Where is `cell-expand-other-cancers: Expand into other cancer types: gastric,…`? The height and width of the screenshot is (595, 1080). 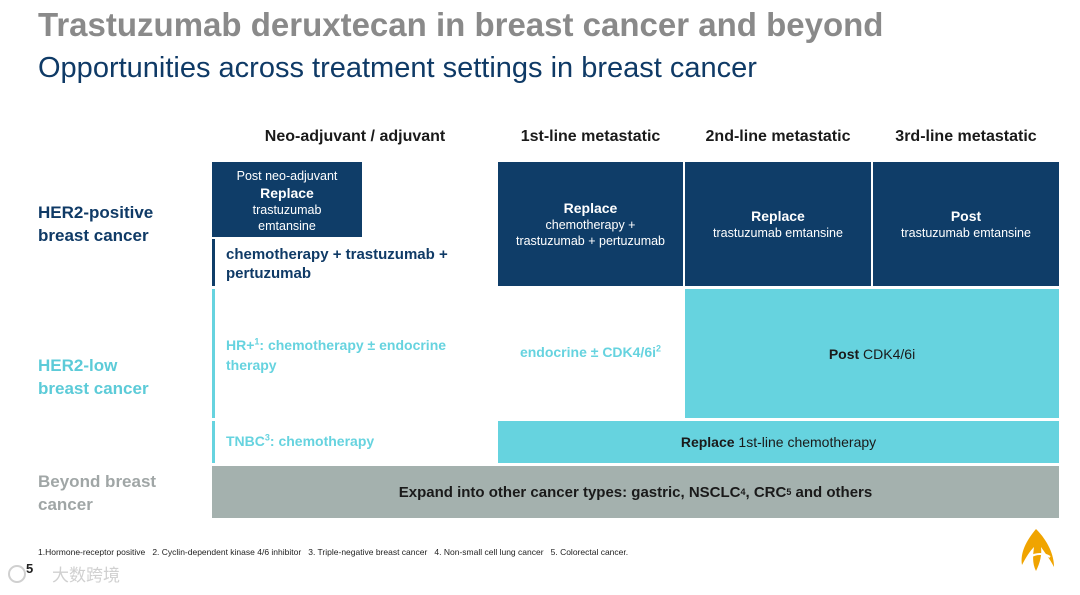
cell-expand-other-cancers: Expand into other cancer types: gastric,… is located at coordinates (635, 492).